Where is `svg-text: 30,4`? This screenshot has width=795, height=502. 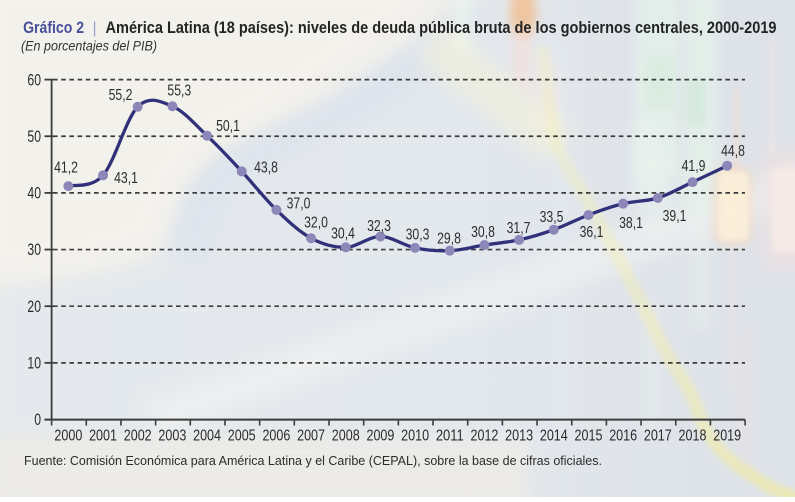
svg-text: 30,4 is located at coordinates (343, 234).